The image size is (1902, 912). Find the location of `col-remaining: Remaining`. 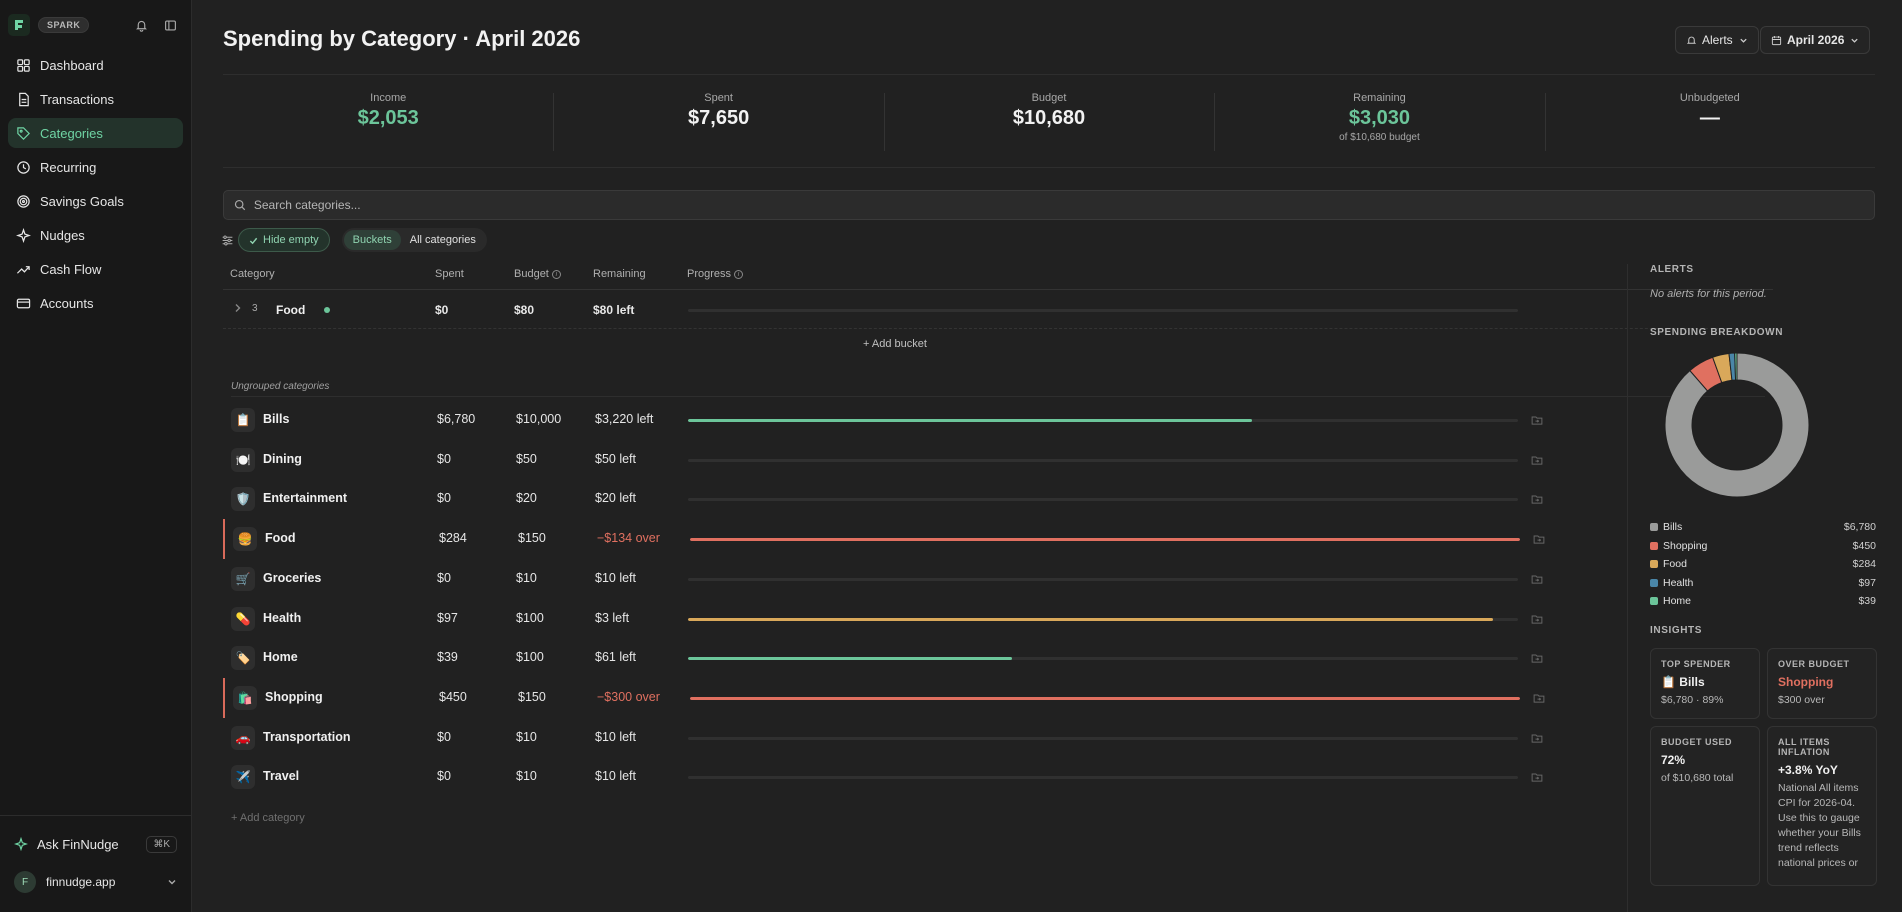

col-remaining: Remaining is located at coordinates (619, 274).